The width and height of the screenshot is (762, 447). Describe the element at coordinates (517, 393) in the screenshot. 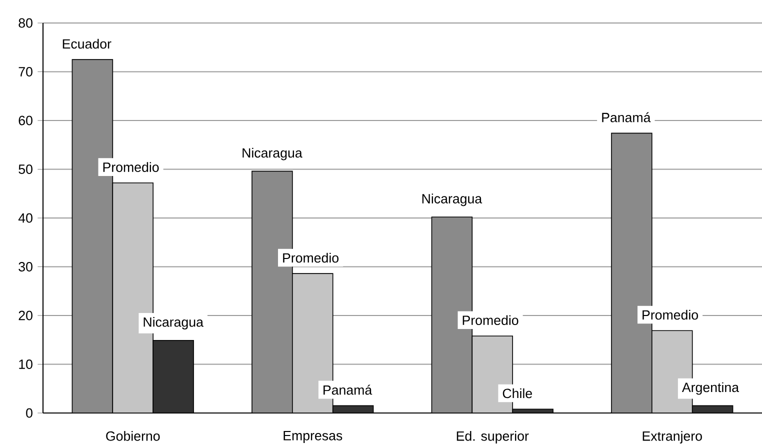

I see `data-label: Chile` at that location.